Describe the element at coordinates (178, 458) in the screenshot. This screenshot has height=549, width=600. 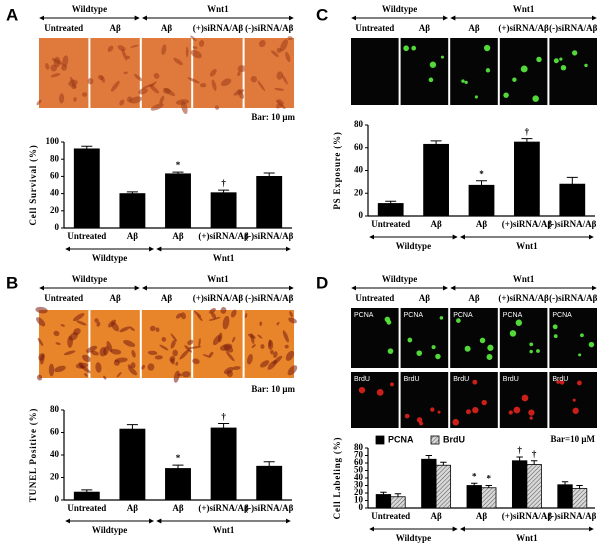
I see `significance-marker: *` at that location.